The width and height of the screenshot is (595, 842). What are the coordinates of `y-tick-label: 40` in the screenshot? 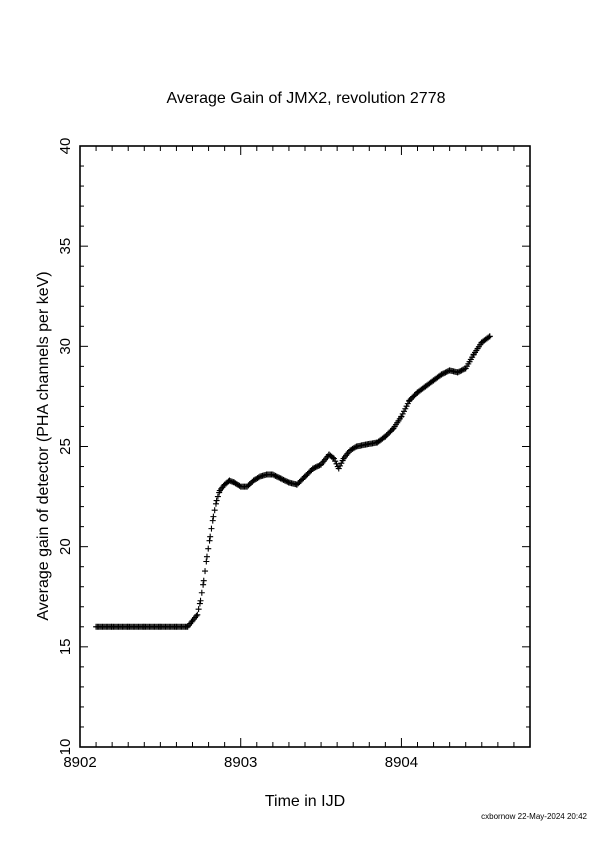 It's located at (65, 146).